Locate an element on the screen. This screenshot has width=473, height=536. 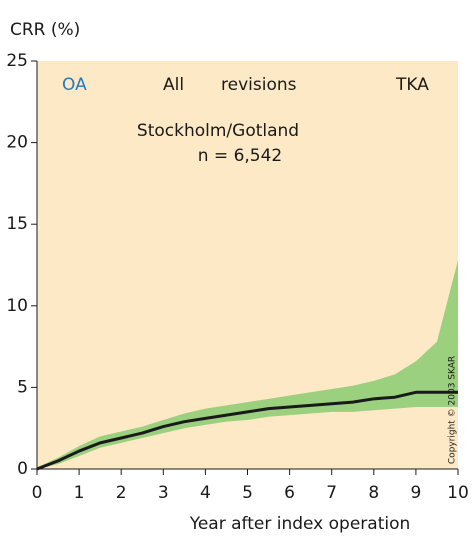
x-tick-label: 1 is located at coordinates (79, 493).